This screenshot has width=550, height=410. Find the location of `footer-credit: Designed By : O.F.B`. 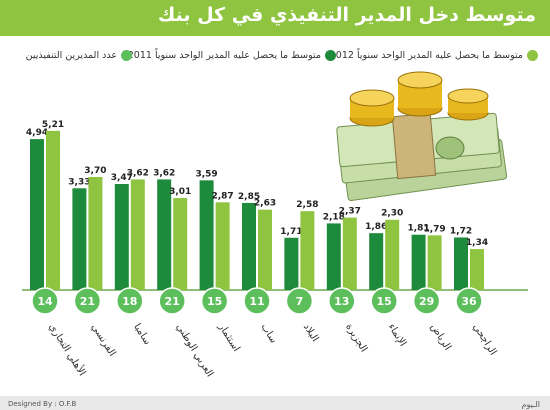

footer-credit: Designed By : O.F.B is located at coordinates (42, 404).